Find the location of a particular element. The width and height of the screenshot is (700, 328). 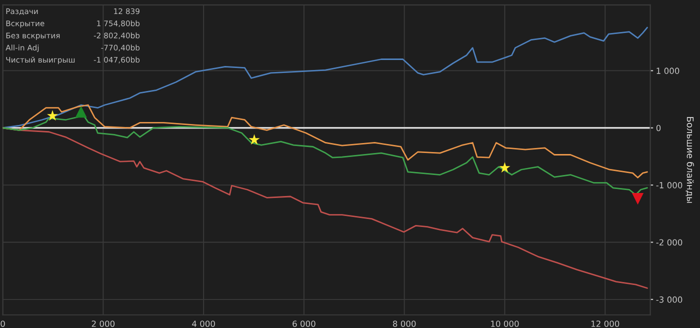

x-tick-label: 2 000 is located at coordinates (103, 323).